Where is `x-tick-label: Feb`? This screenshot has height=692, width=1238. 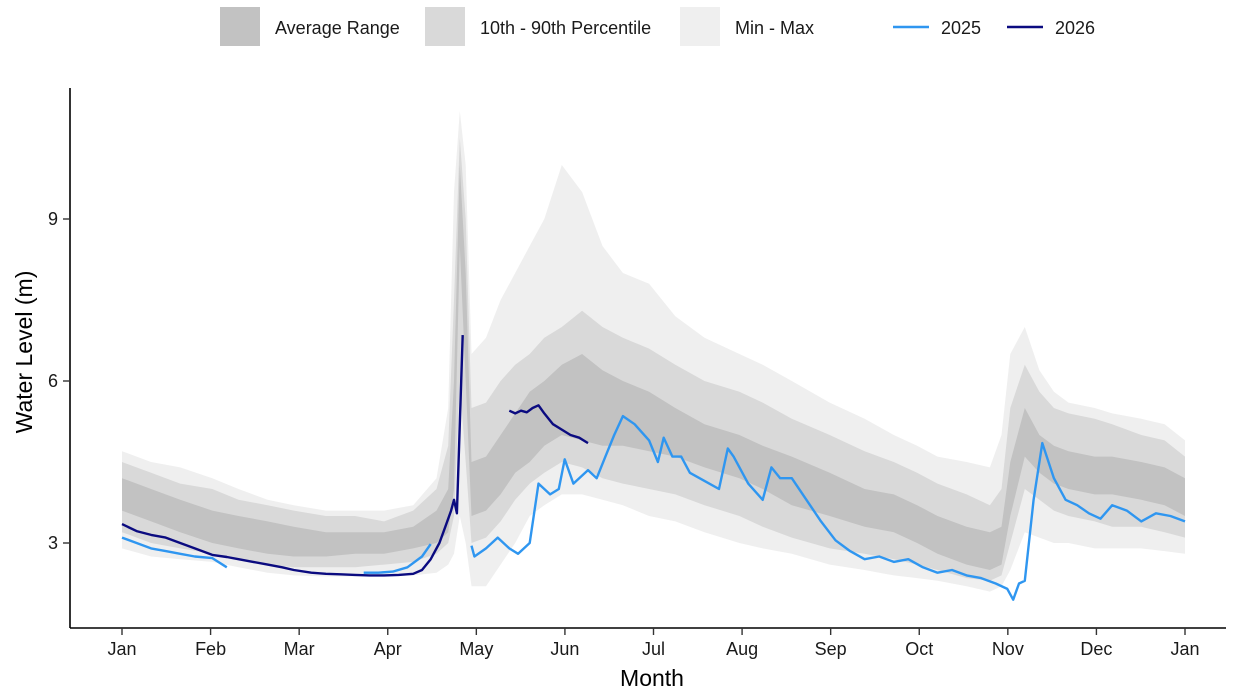 x-tick-label: Feb is located at coordinates (210, 649).